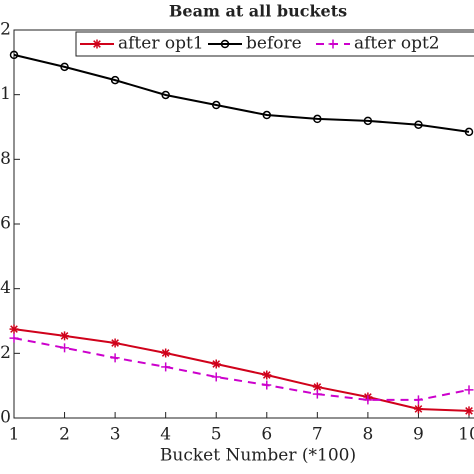 The image size is (474, 474). I want to click on x-tick-label: 3, so click(115, 435).